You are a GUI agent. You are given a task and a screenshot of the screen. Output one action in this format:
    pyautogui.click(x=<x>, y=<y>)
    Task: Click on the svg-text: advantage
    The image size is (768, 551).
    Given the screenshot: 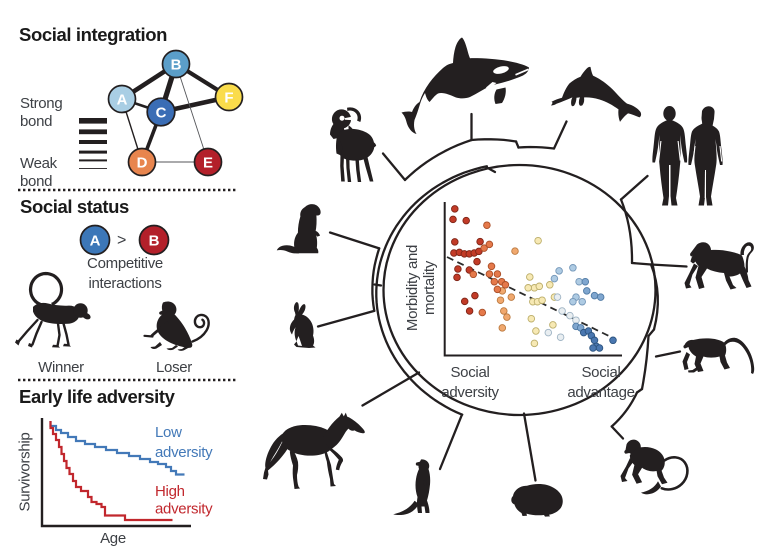 What is the action you would take?
    pyautogui.click(x=600, y=392)
    